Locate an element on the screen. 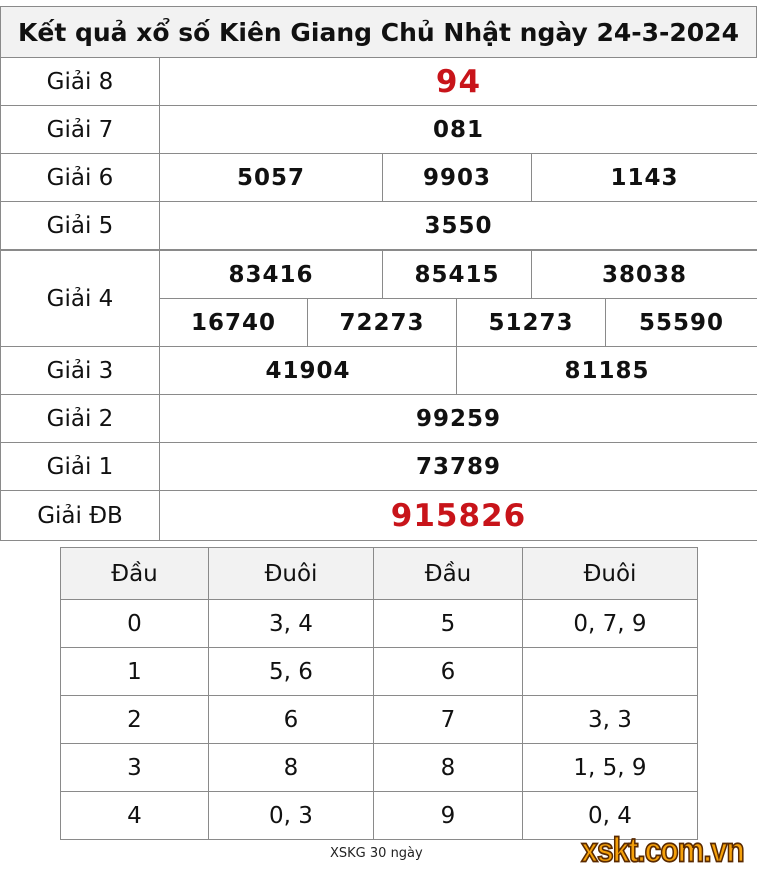 This screenshot has height=871, width=757. loto-cell: 5, 6 is located at coordinates (291, 671).